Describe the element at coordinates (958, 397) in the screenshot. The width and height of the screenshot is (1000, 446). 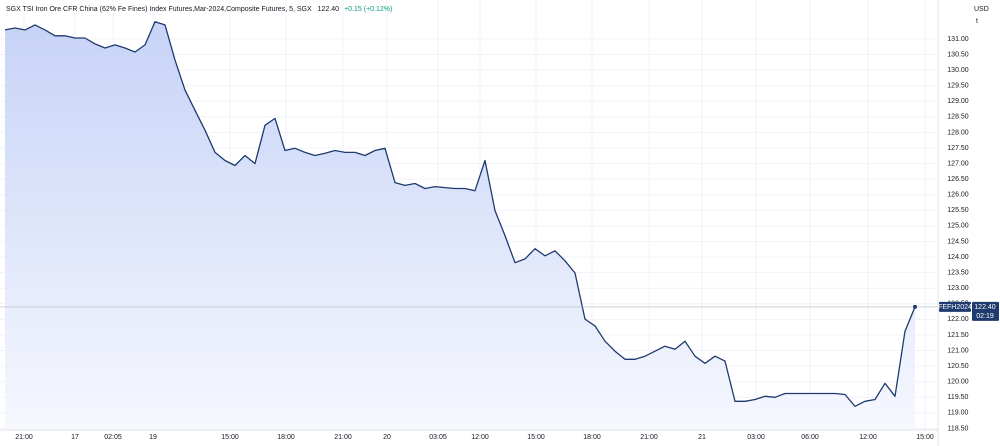
I see `y-tick-label: 119.50` at that location.